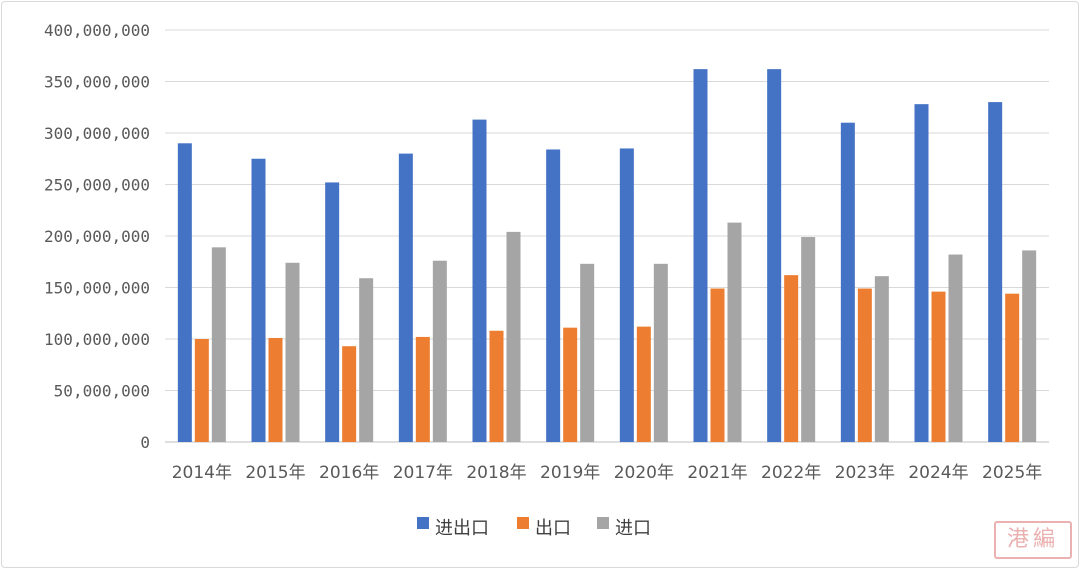 The image size is (1080, 569). Describe the element at coordinates (349, 473) in the screenshot. I see `x-tick-label: 2016年` at that location.